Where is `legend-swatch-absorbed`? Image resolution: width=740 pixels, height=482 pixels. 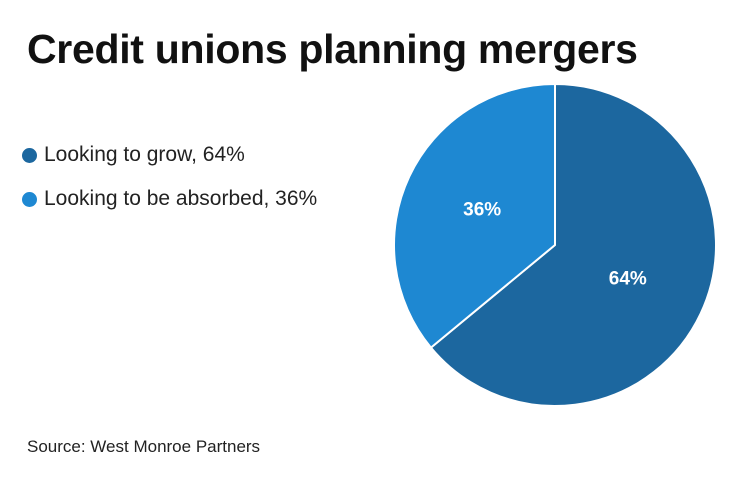
legend-swatch-absorbed is located at coordinates (29, 199).